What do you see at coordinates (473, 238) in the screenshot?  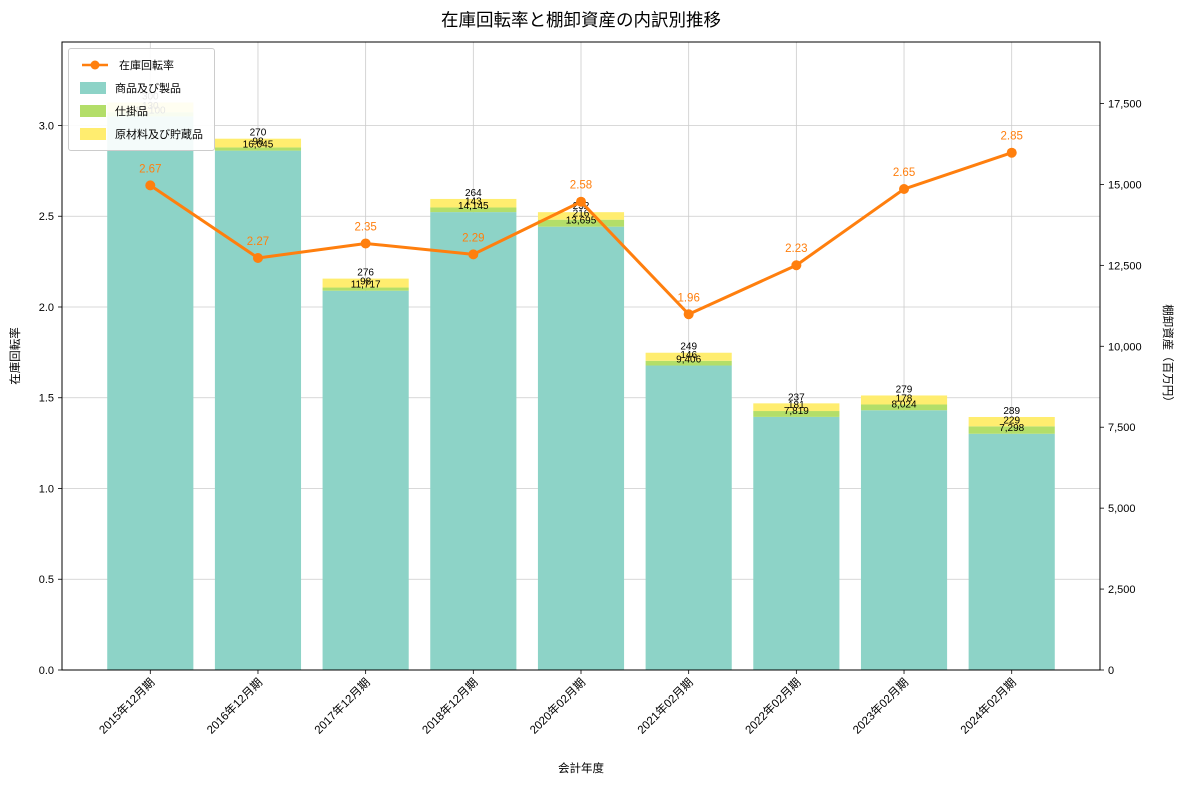 I see `line-value-label: 2.29` at bounding box center [473, 238].